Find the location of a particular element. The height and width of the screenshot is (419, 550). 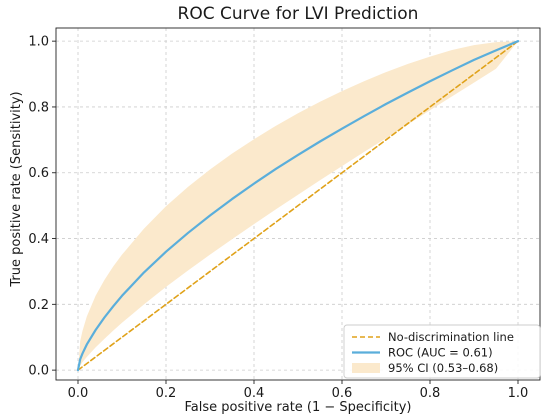

chart-title: ROC Curve for LVI Prediction is located at coordinates (298, 14).